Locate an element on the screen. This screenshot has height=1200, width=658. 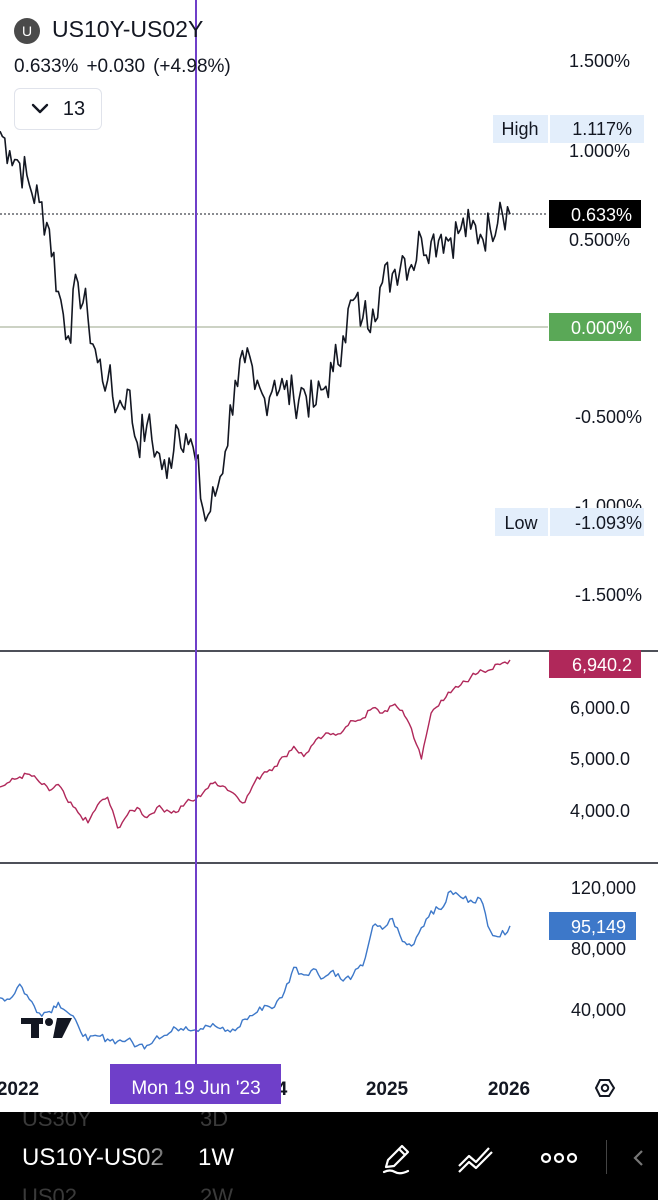
trend-lines-icon is located at coordinates (475, 1160).